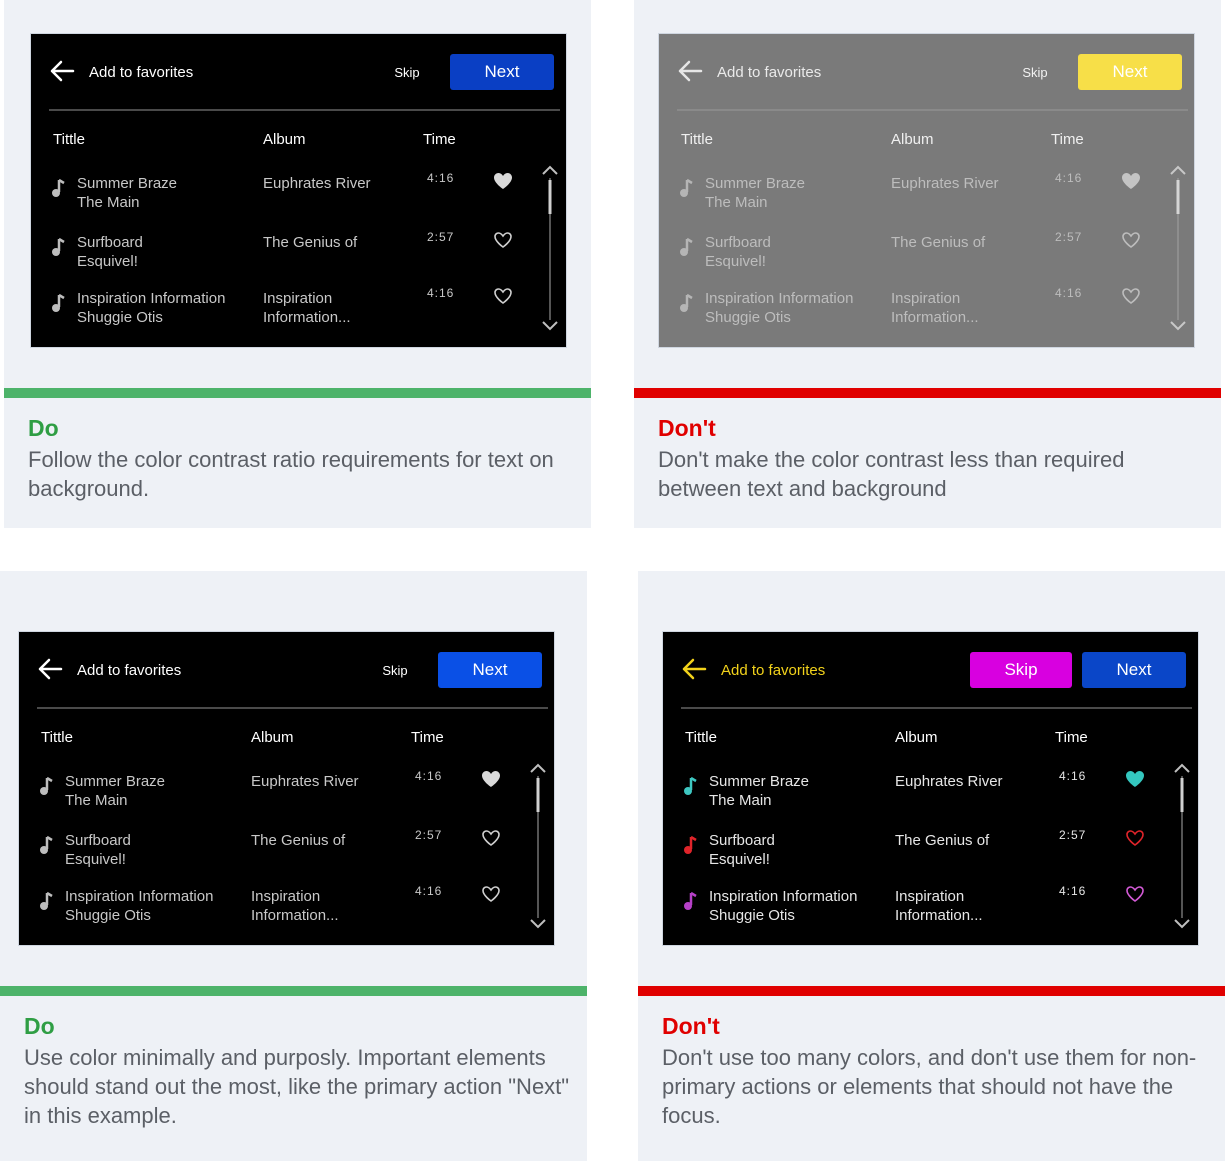 The image size is (1225, 1161). What do you see at coordinates (687, 428) in the screenshot?
I see `verdict-label: Don't` at bounding box center [687, 428].